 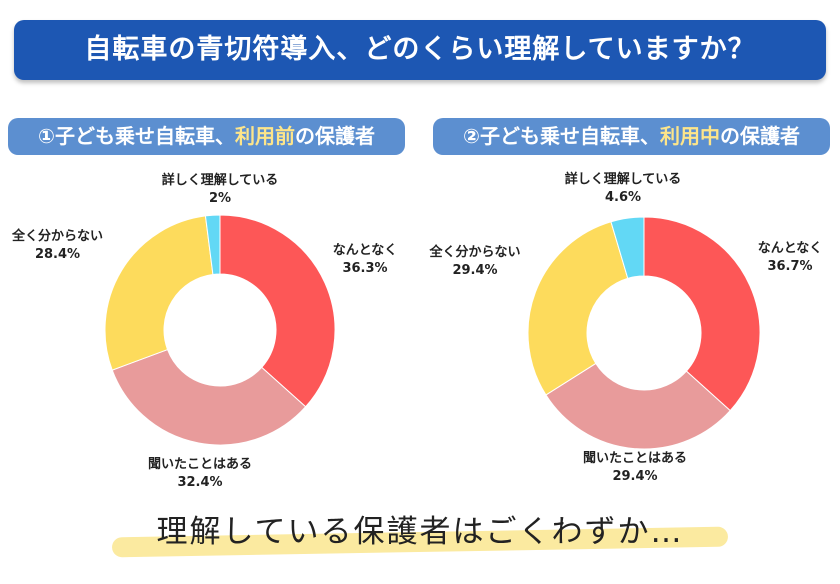 What do you see at coordinates (623, 189) in the screenshot?
I see `chart-2-label-detailed: 詳しく理解している 4.6%` at bounding box center [623, 189].